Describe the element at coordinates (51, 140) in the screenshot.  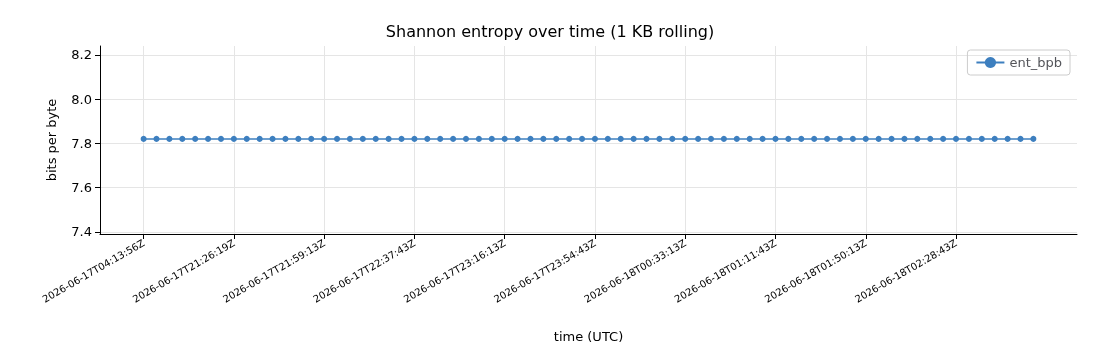
I see `y-axis-title: bits per byte` at that location.